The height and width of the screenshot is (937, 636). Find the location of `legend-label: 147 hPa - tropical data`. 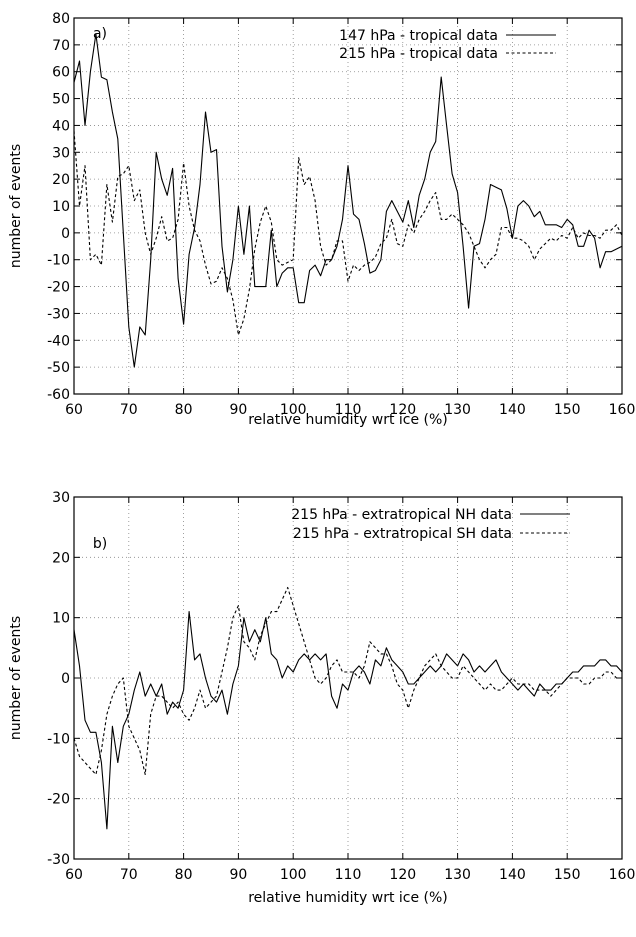

legend-label: 147 hPa - tropical data is located at coordinates (418, 36).